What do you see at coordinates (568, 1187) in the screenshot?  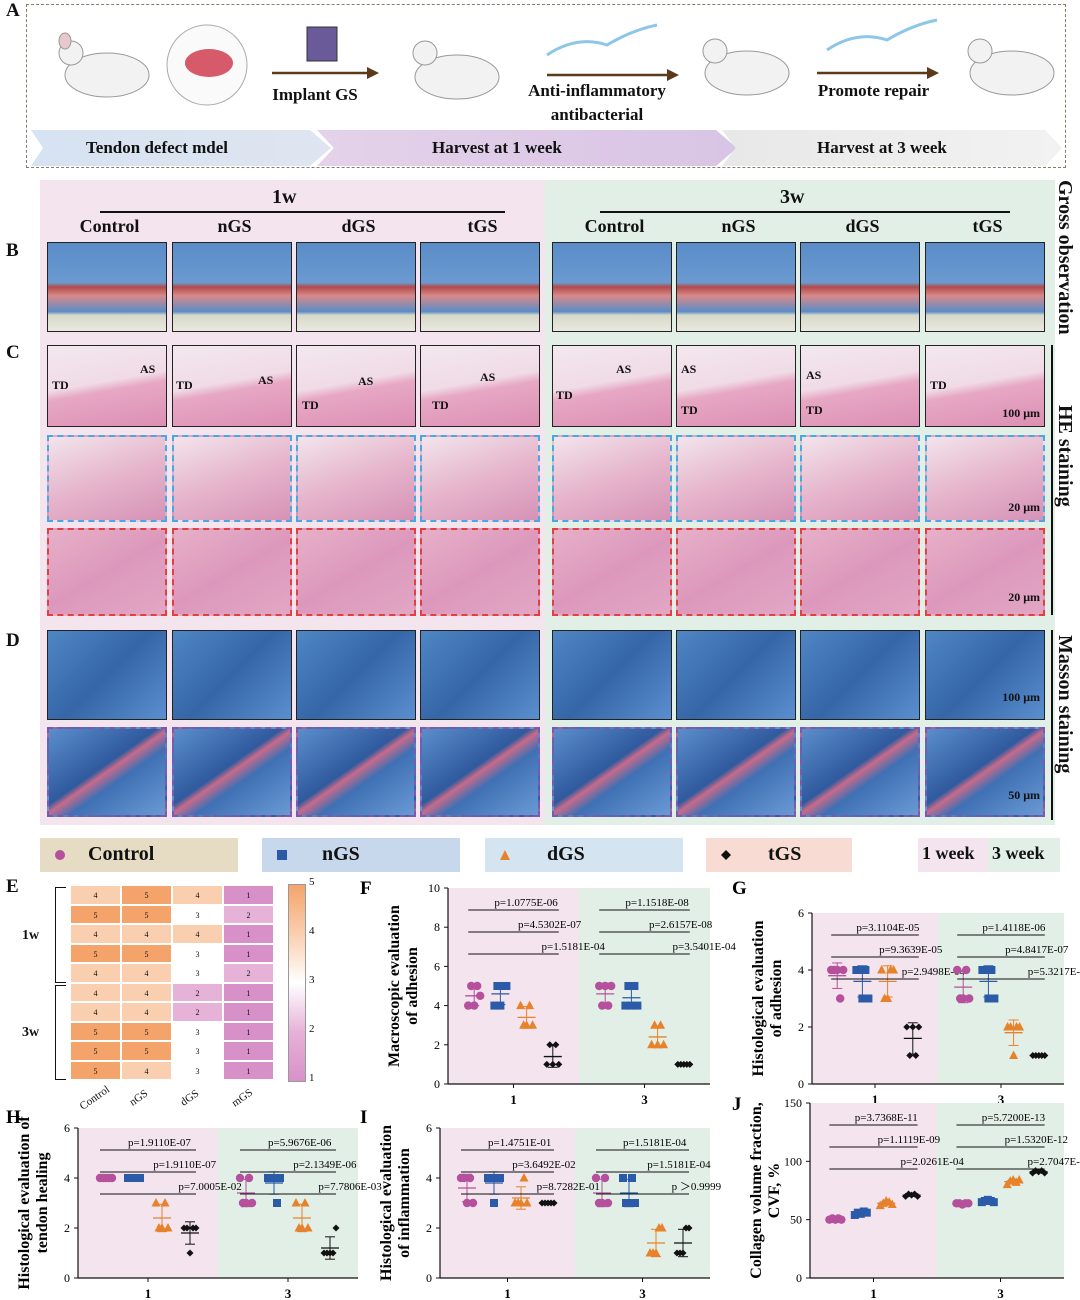 I see `p-value: p=8.7282E-01` at bounding box center [568, 1187].